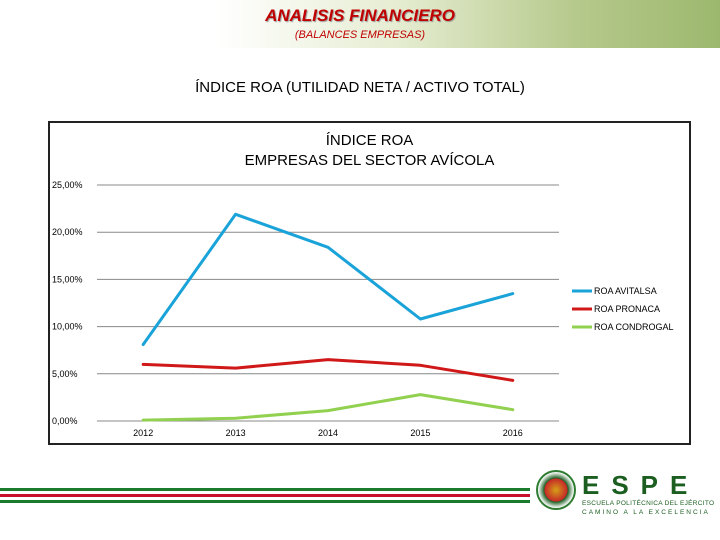  I want to click on legend-label-1: ROA PRONACA, so click(627, 309).